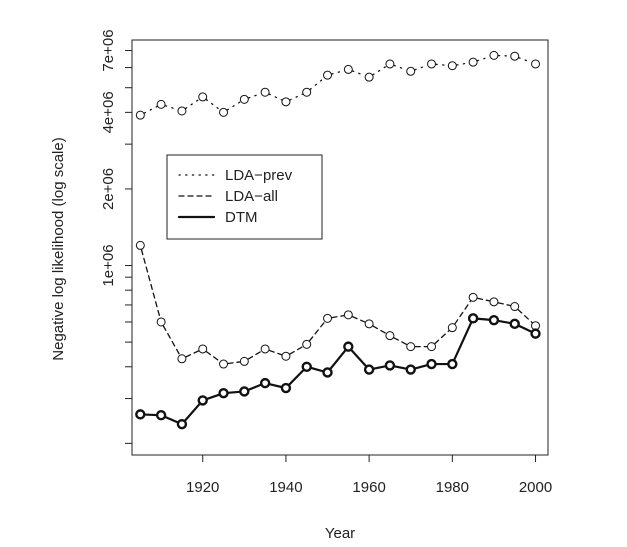 This screenshot has width=627, height=547. I want to click on x-tick-label: 1960, so click(368, 487).